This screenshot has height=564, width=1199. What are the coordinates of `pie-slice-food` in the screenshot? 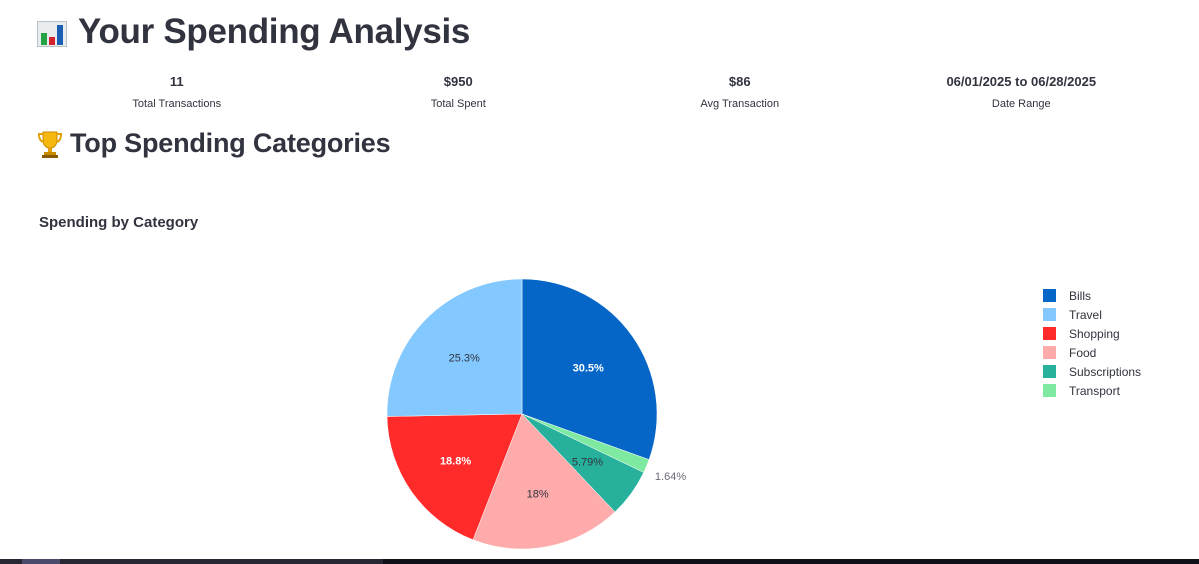 It's located at (544, 481).